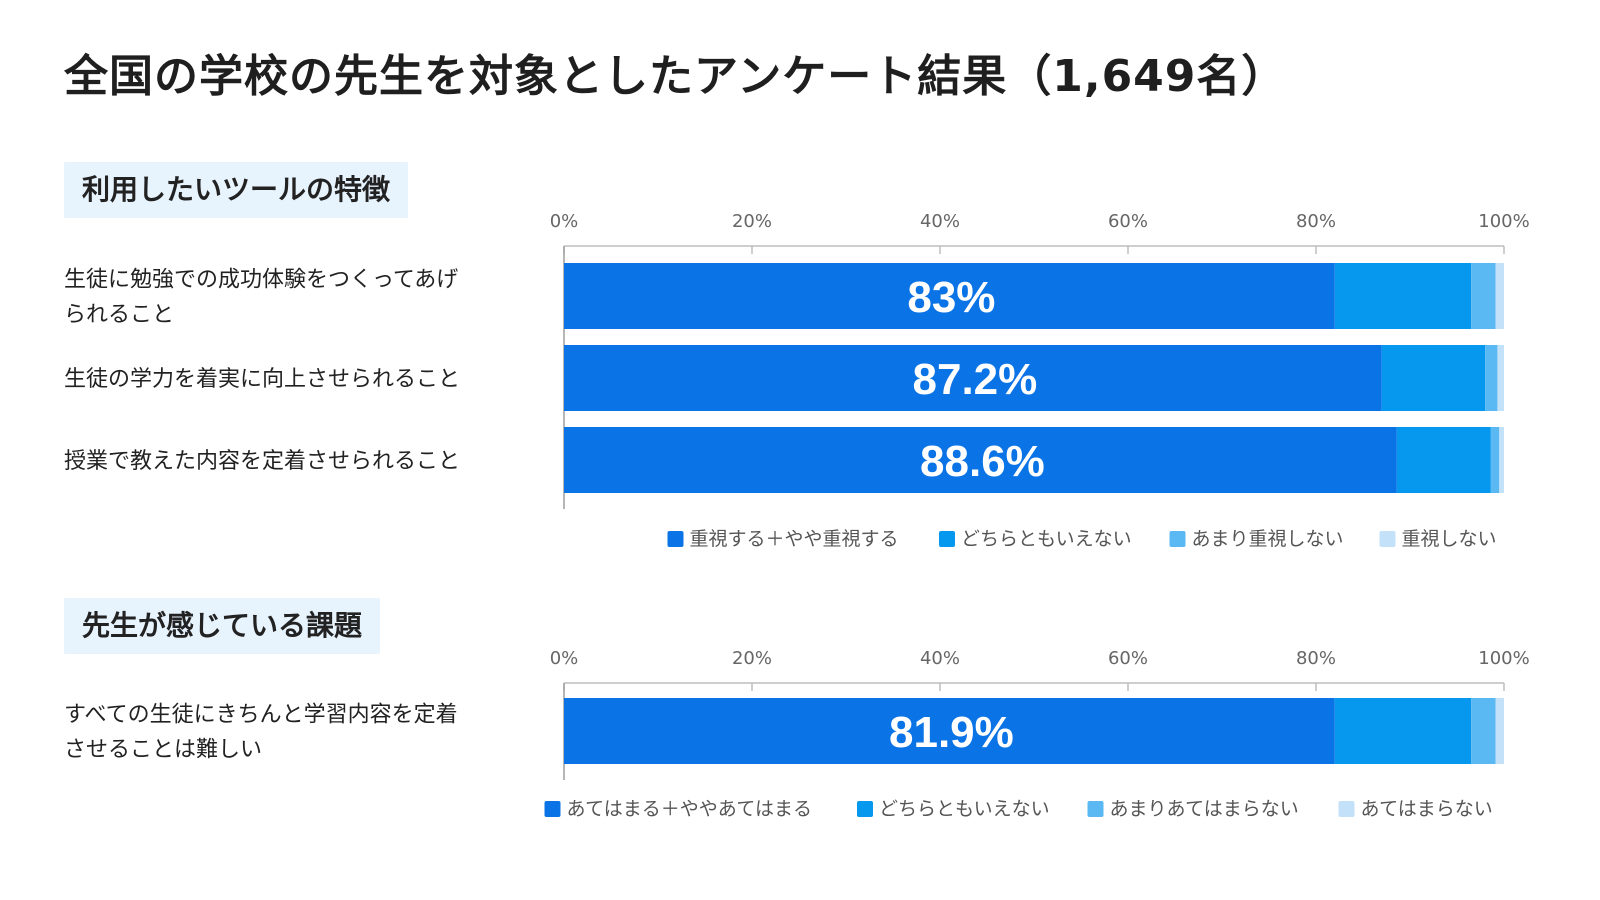 This screenshot has height=900, width=1600. What do you see at coordinates (675, 76) in the screenshot?
I see `page-title: 全国の学校の先生を対象としたアンケート結果（1,649名）` at bounding box center [675, 76].